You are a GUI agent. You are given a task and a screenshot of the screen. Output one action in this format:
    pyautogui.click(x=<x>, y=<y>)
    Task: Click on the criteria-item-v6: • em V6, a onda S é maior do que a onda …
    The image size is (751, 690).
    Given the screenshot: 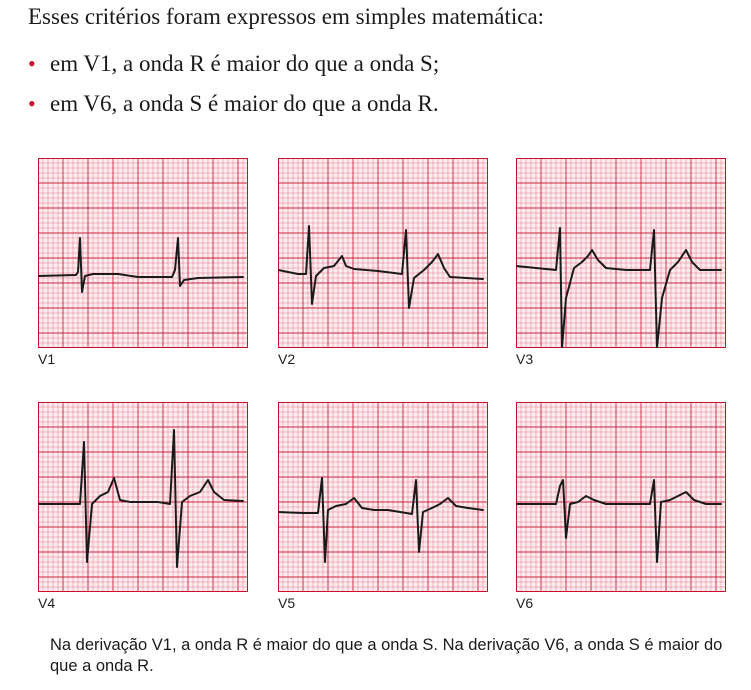 What is the action you would take?
    pyautogui.click(x=233, y=104)
    